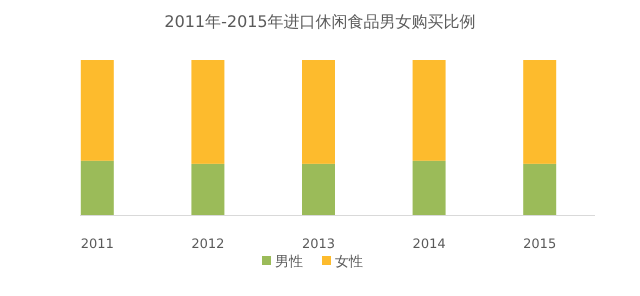  What do you see at coordinates (207, 244) in the screenshot?
I see `x-tick-label: 2012` at bounding box center [207, 244].